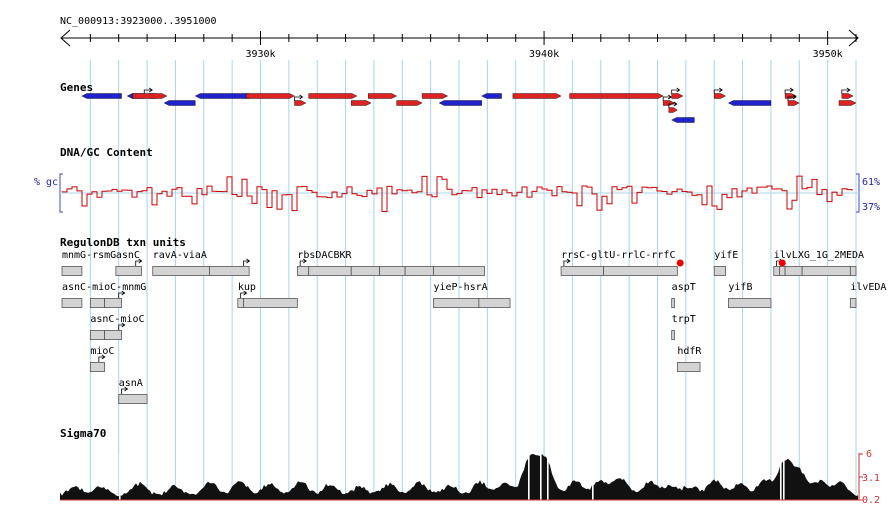 This screenshot has width=890, height=510. I want to click on gene-features, so click(469, 105).